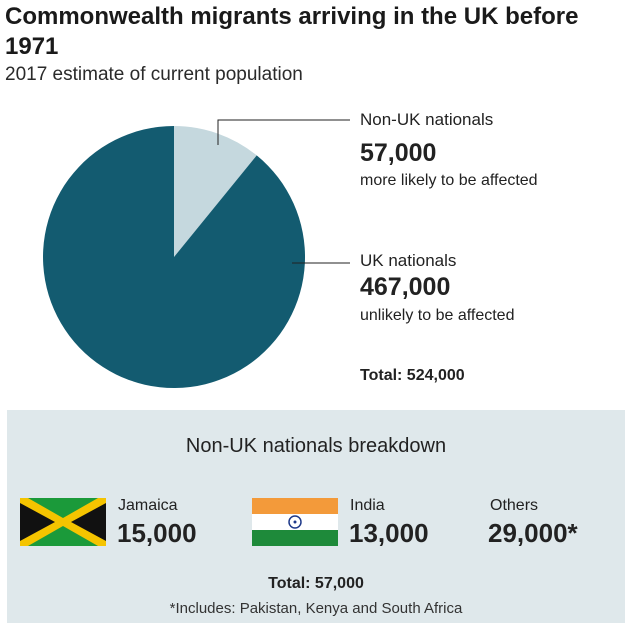  I want to click on slice-note-non-uk: more likely to be affected, so click(449, 180).